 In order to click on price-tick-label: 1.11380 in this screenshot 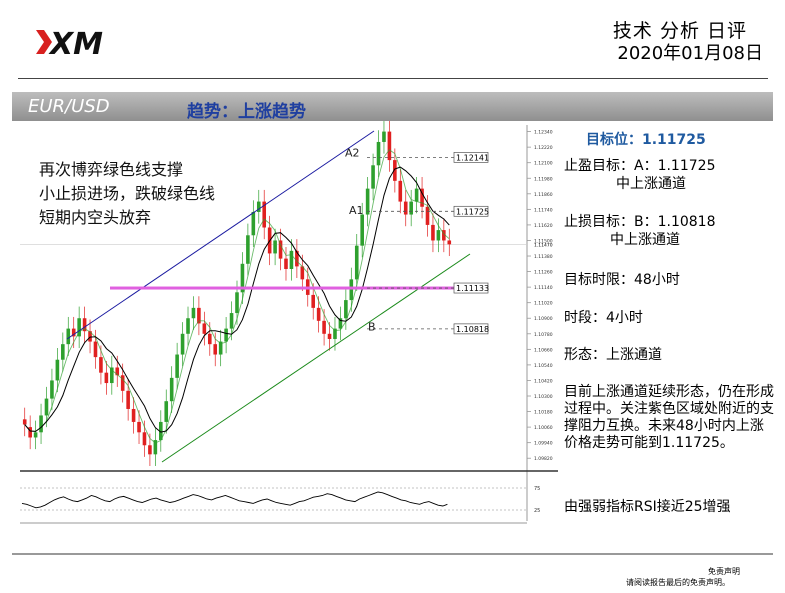, I will do `click(543, 257)`.